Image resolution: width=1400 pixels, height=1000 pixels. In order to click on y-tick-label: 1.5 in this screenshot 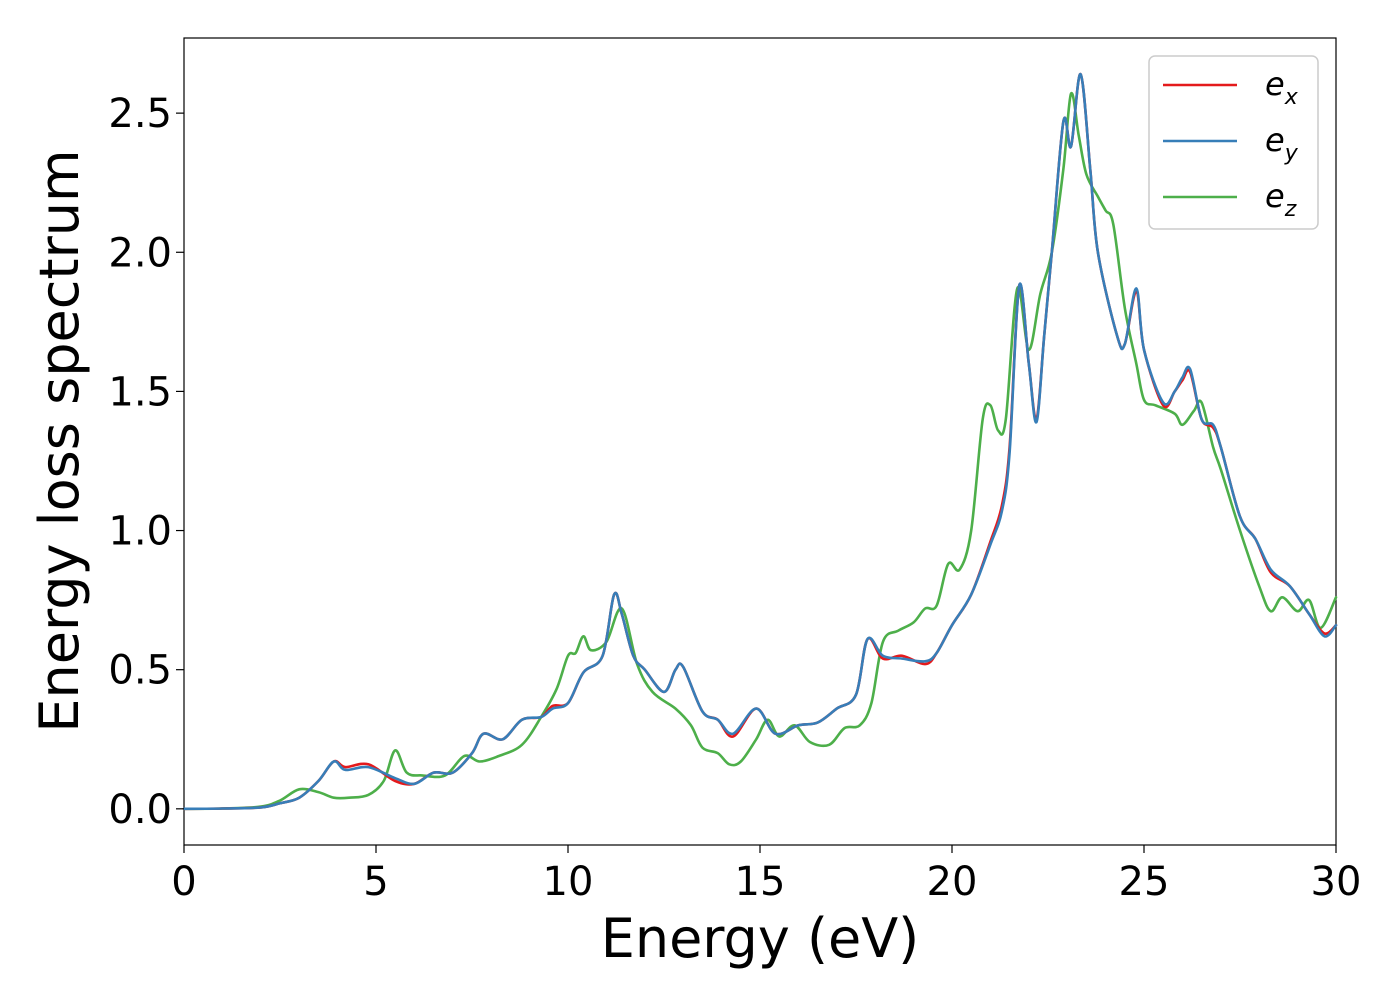, I will do `click(140, 392)`.